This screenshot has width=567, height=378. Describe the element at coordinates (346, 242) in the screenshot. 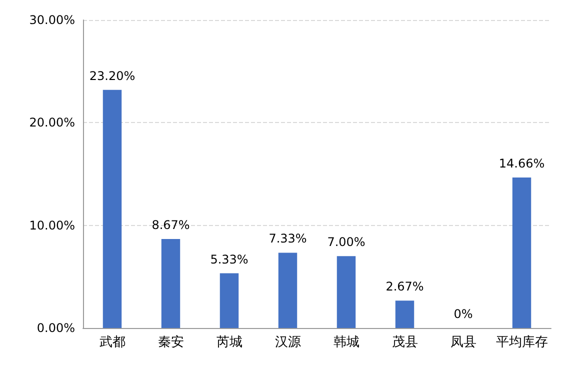

I see `data-label: 7.00%` at that location.